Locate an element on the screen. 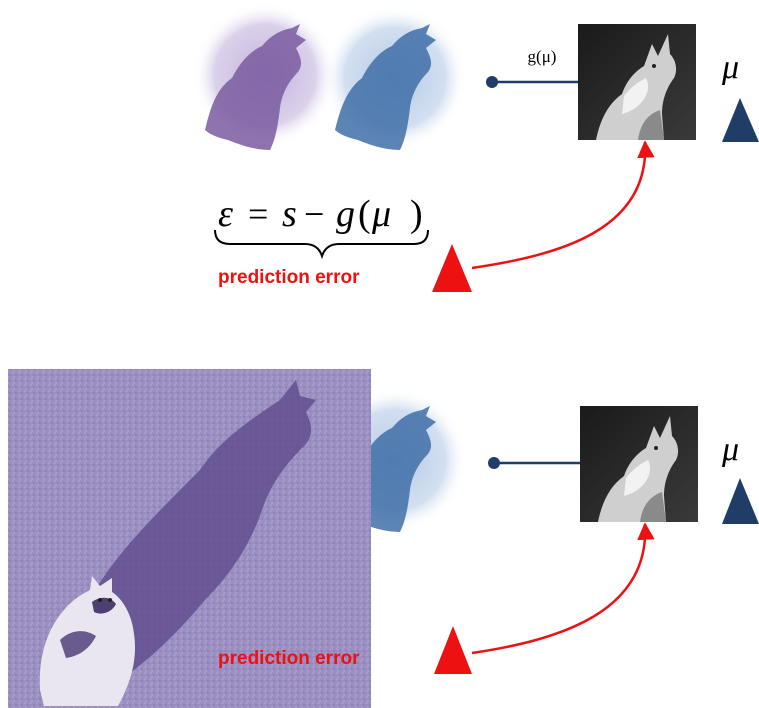 The image size is (759, 708). prediction-label: g(μ) is located at coordinates (542, 56).